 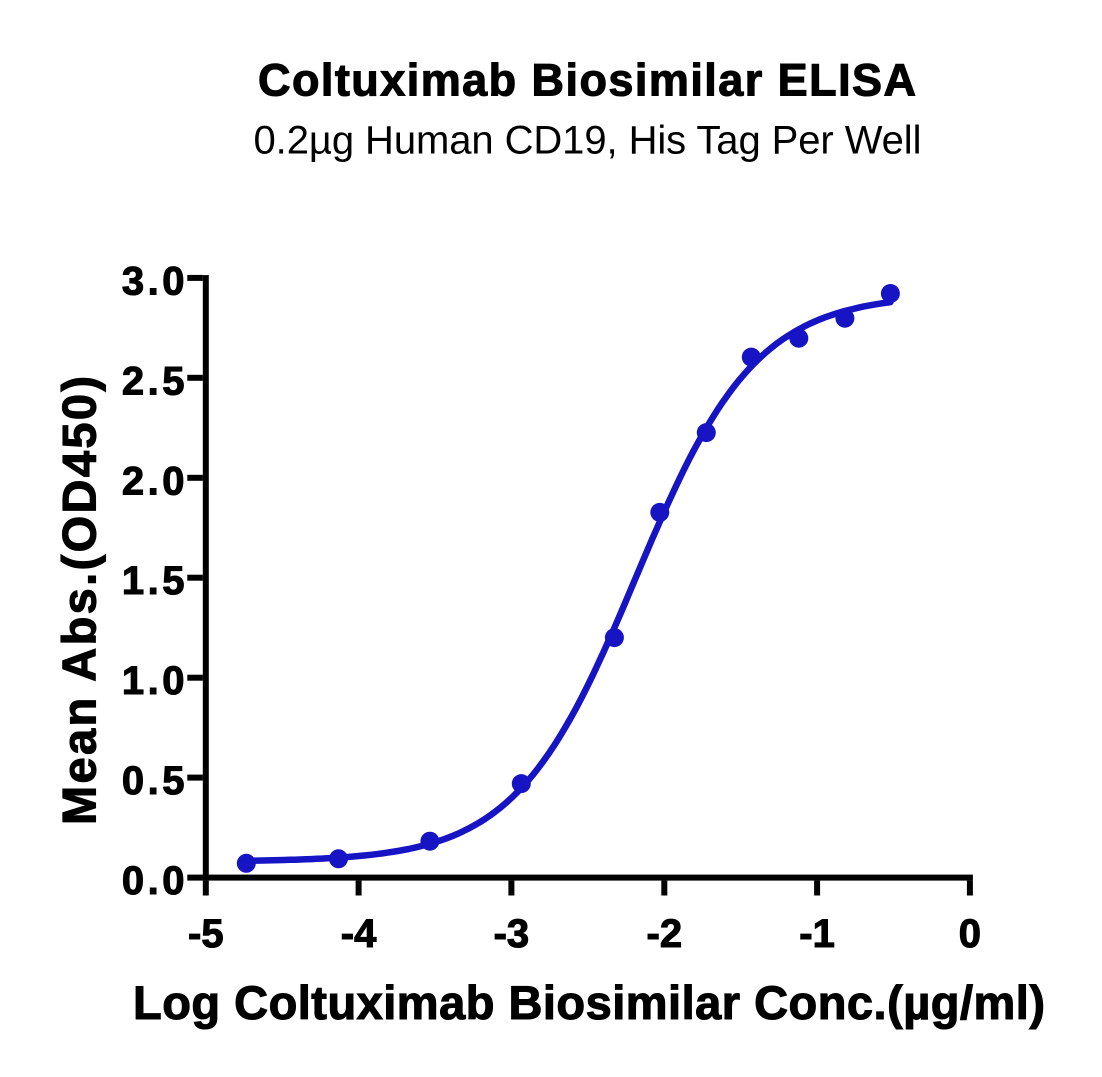 I want to click on svg-text: -5, so click(x=206, y=934).